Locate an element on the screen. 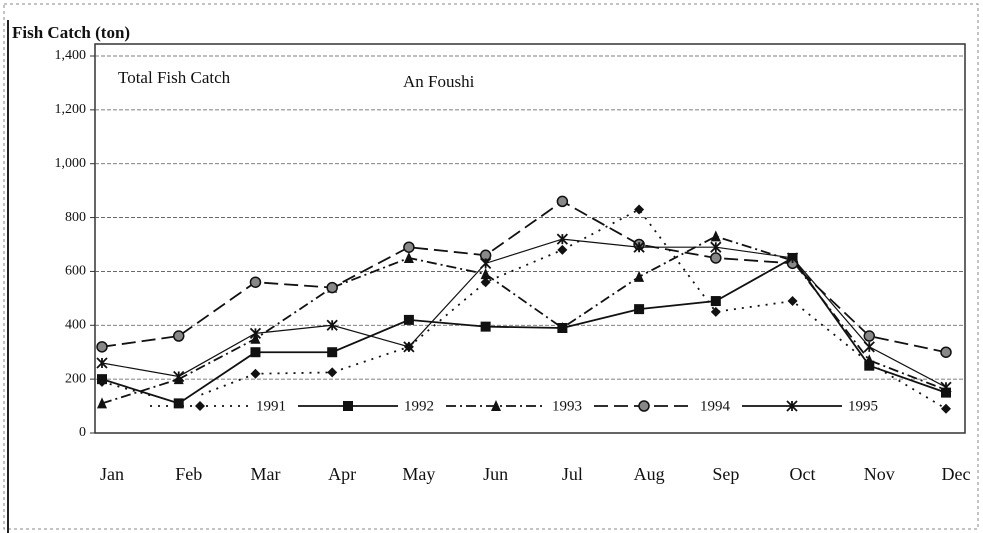  legend-label: 1991 is located at coordinates (271, 406).